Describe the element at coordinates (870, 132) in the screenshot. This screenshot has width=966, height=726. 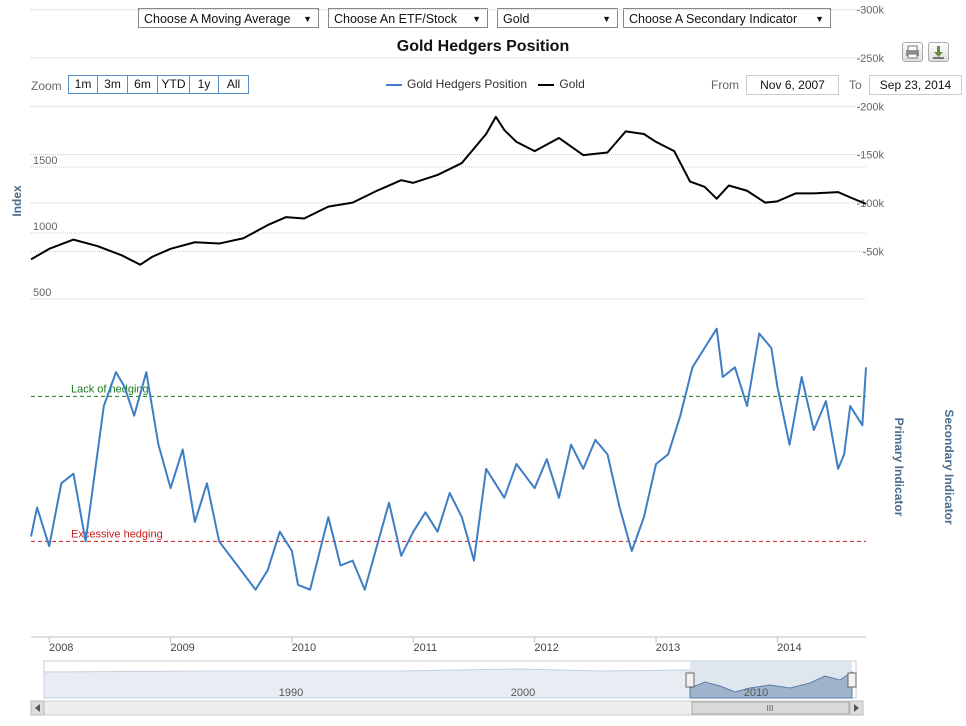
I see `lower-y-axis: -50k-100k-150k-200k-250k-300k-350k` at that location.